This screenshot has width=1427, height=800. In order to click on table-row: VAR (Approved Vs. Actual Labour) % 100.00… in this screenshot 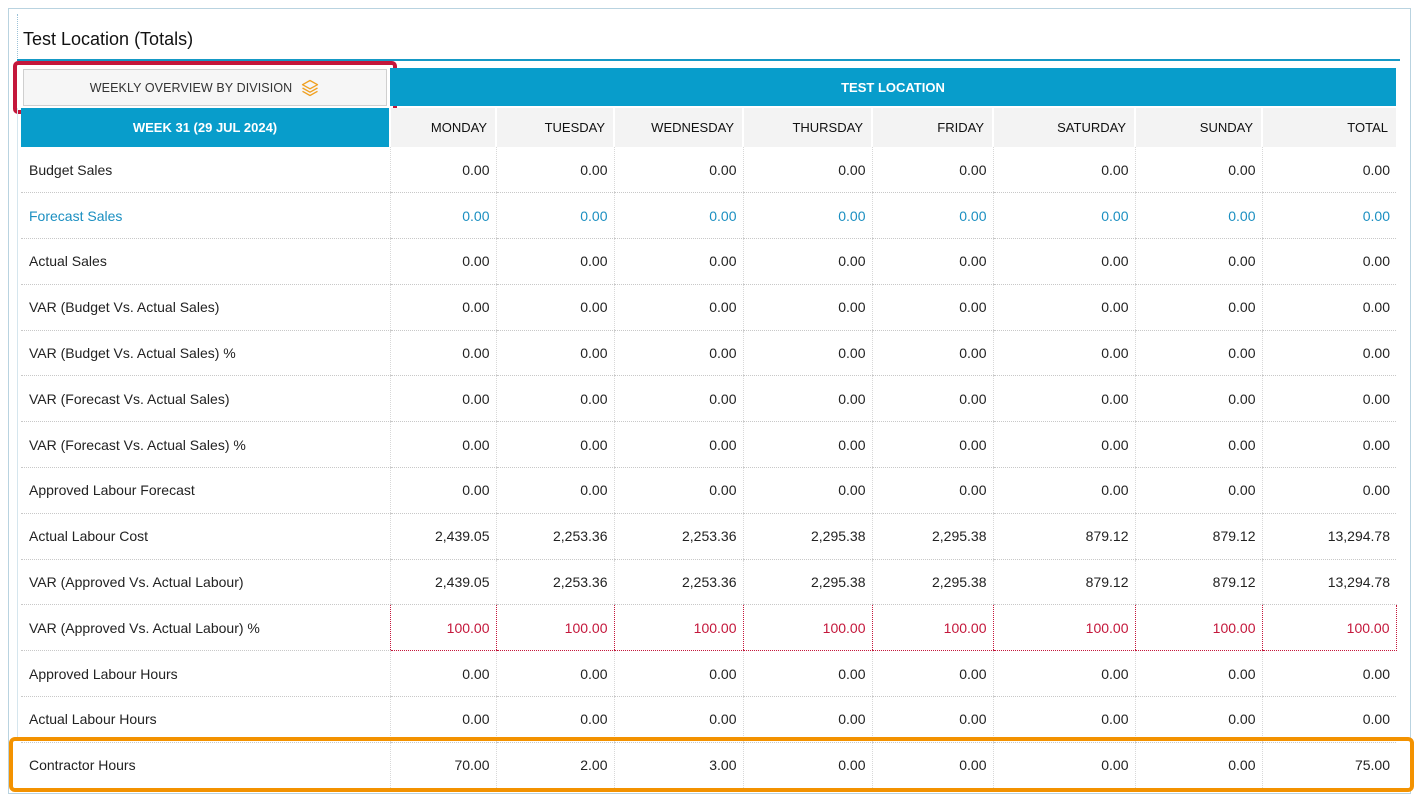, I will do `click(709, 628)`.